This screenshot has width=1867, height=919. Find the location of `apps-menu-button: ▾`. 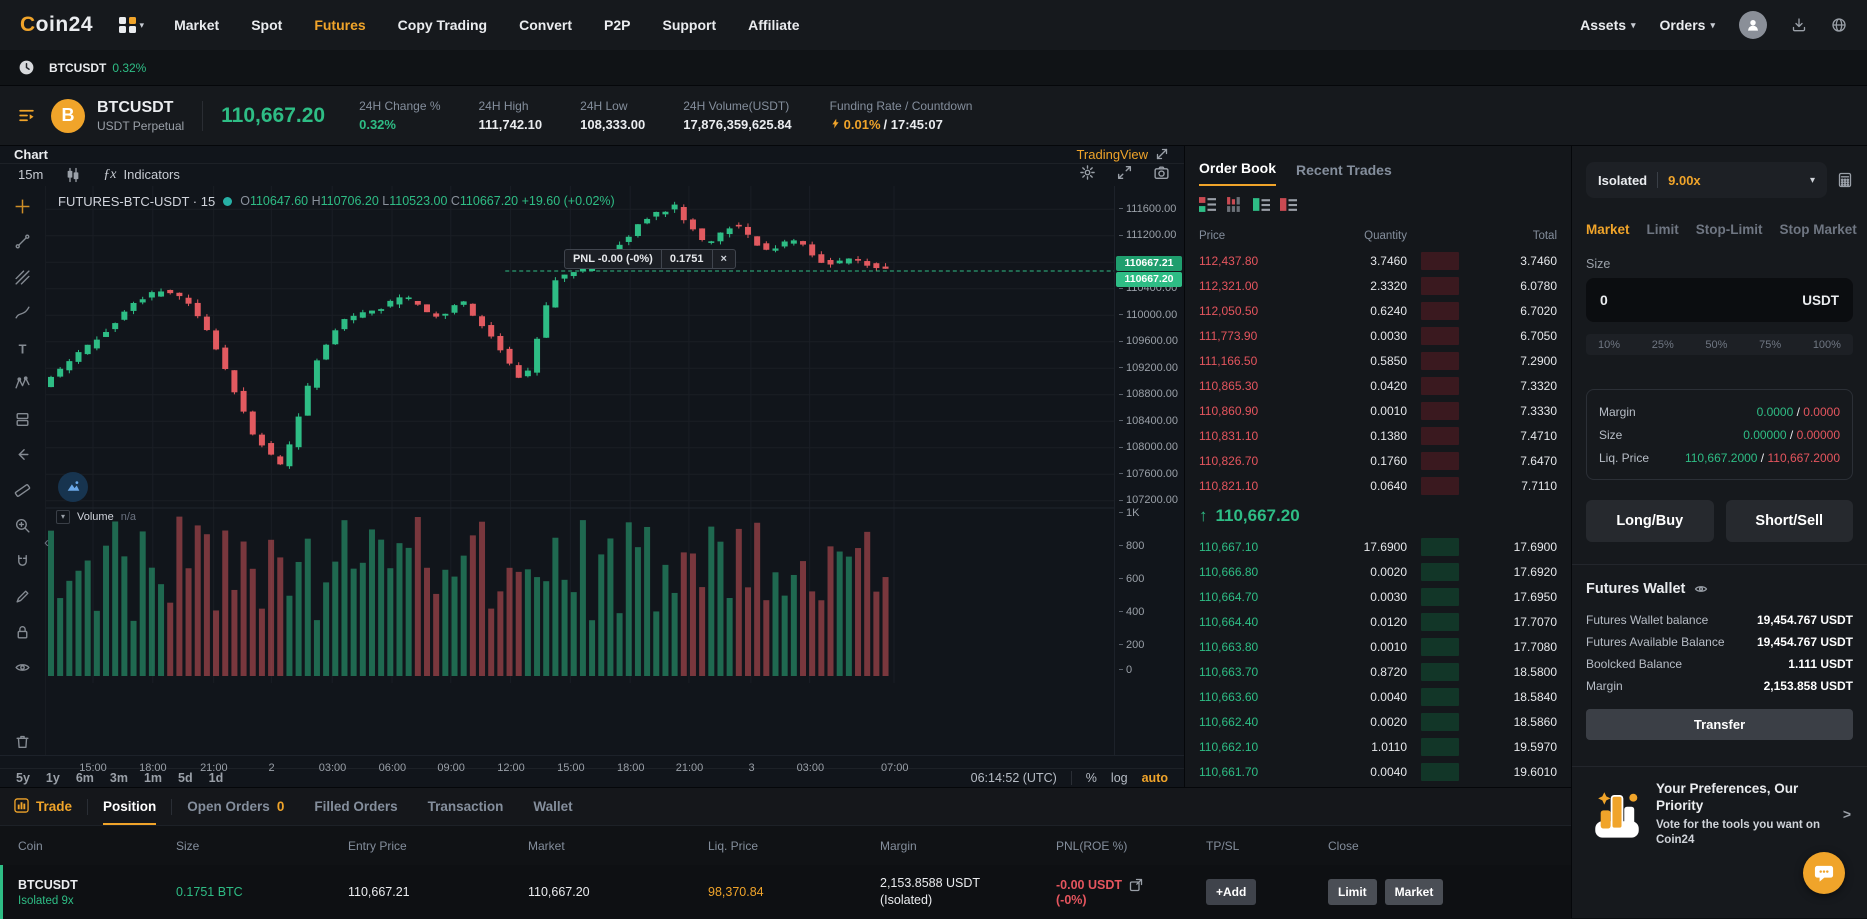

apps-menu-button: ▾ is located at coordinates (131, 25).